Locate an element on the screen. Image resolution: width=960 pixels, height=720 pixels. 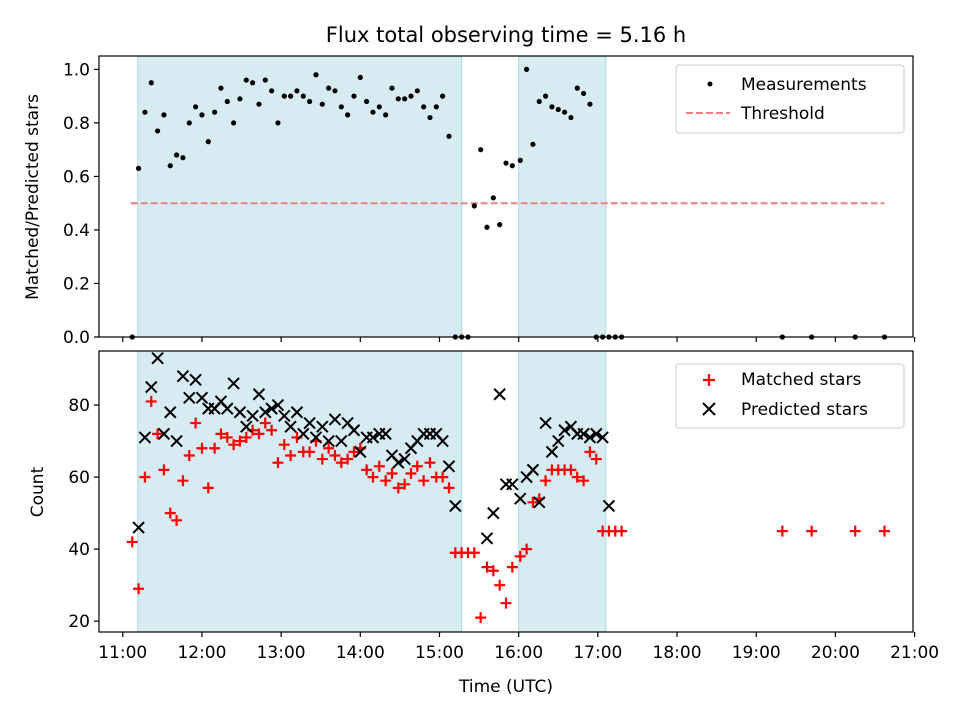
bot-y-tick-label: 40 is located at coordinates (79, 550).